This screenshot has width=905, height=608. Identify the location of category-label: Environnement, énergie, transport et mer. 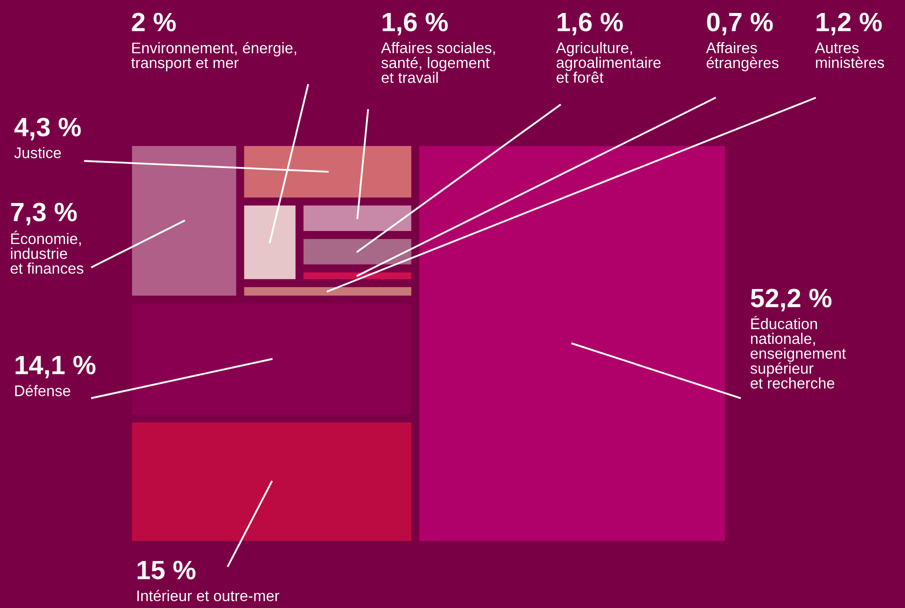
(213, 57).